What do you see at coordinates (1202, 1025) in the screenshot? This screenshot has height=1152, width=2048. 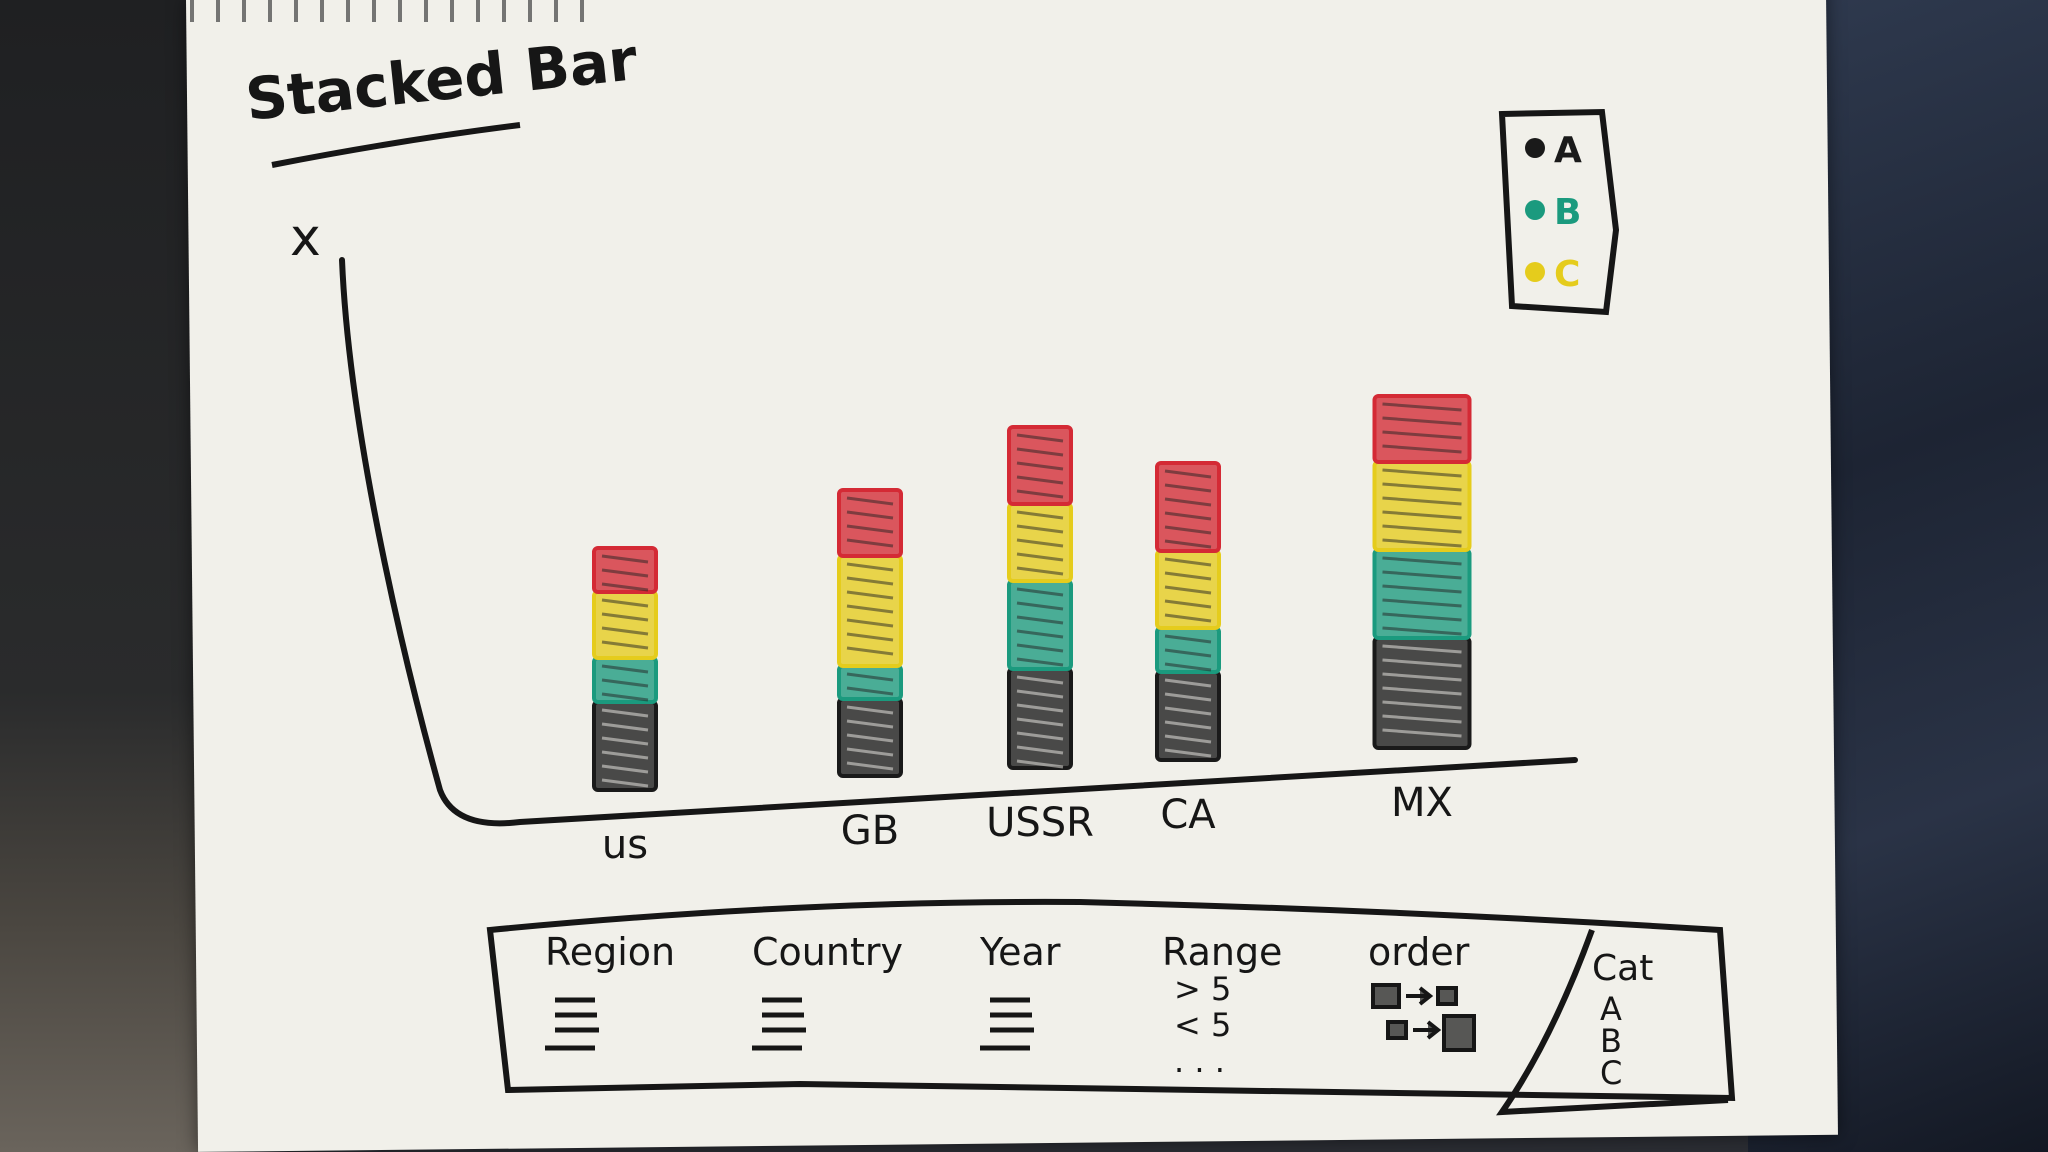 I see `range-option: < 5` at bounding box center [1202, 1025].